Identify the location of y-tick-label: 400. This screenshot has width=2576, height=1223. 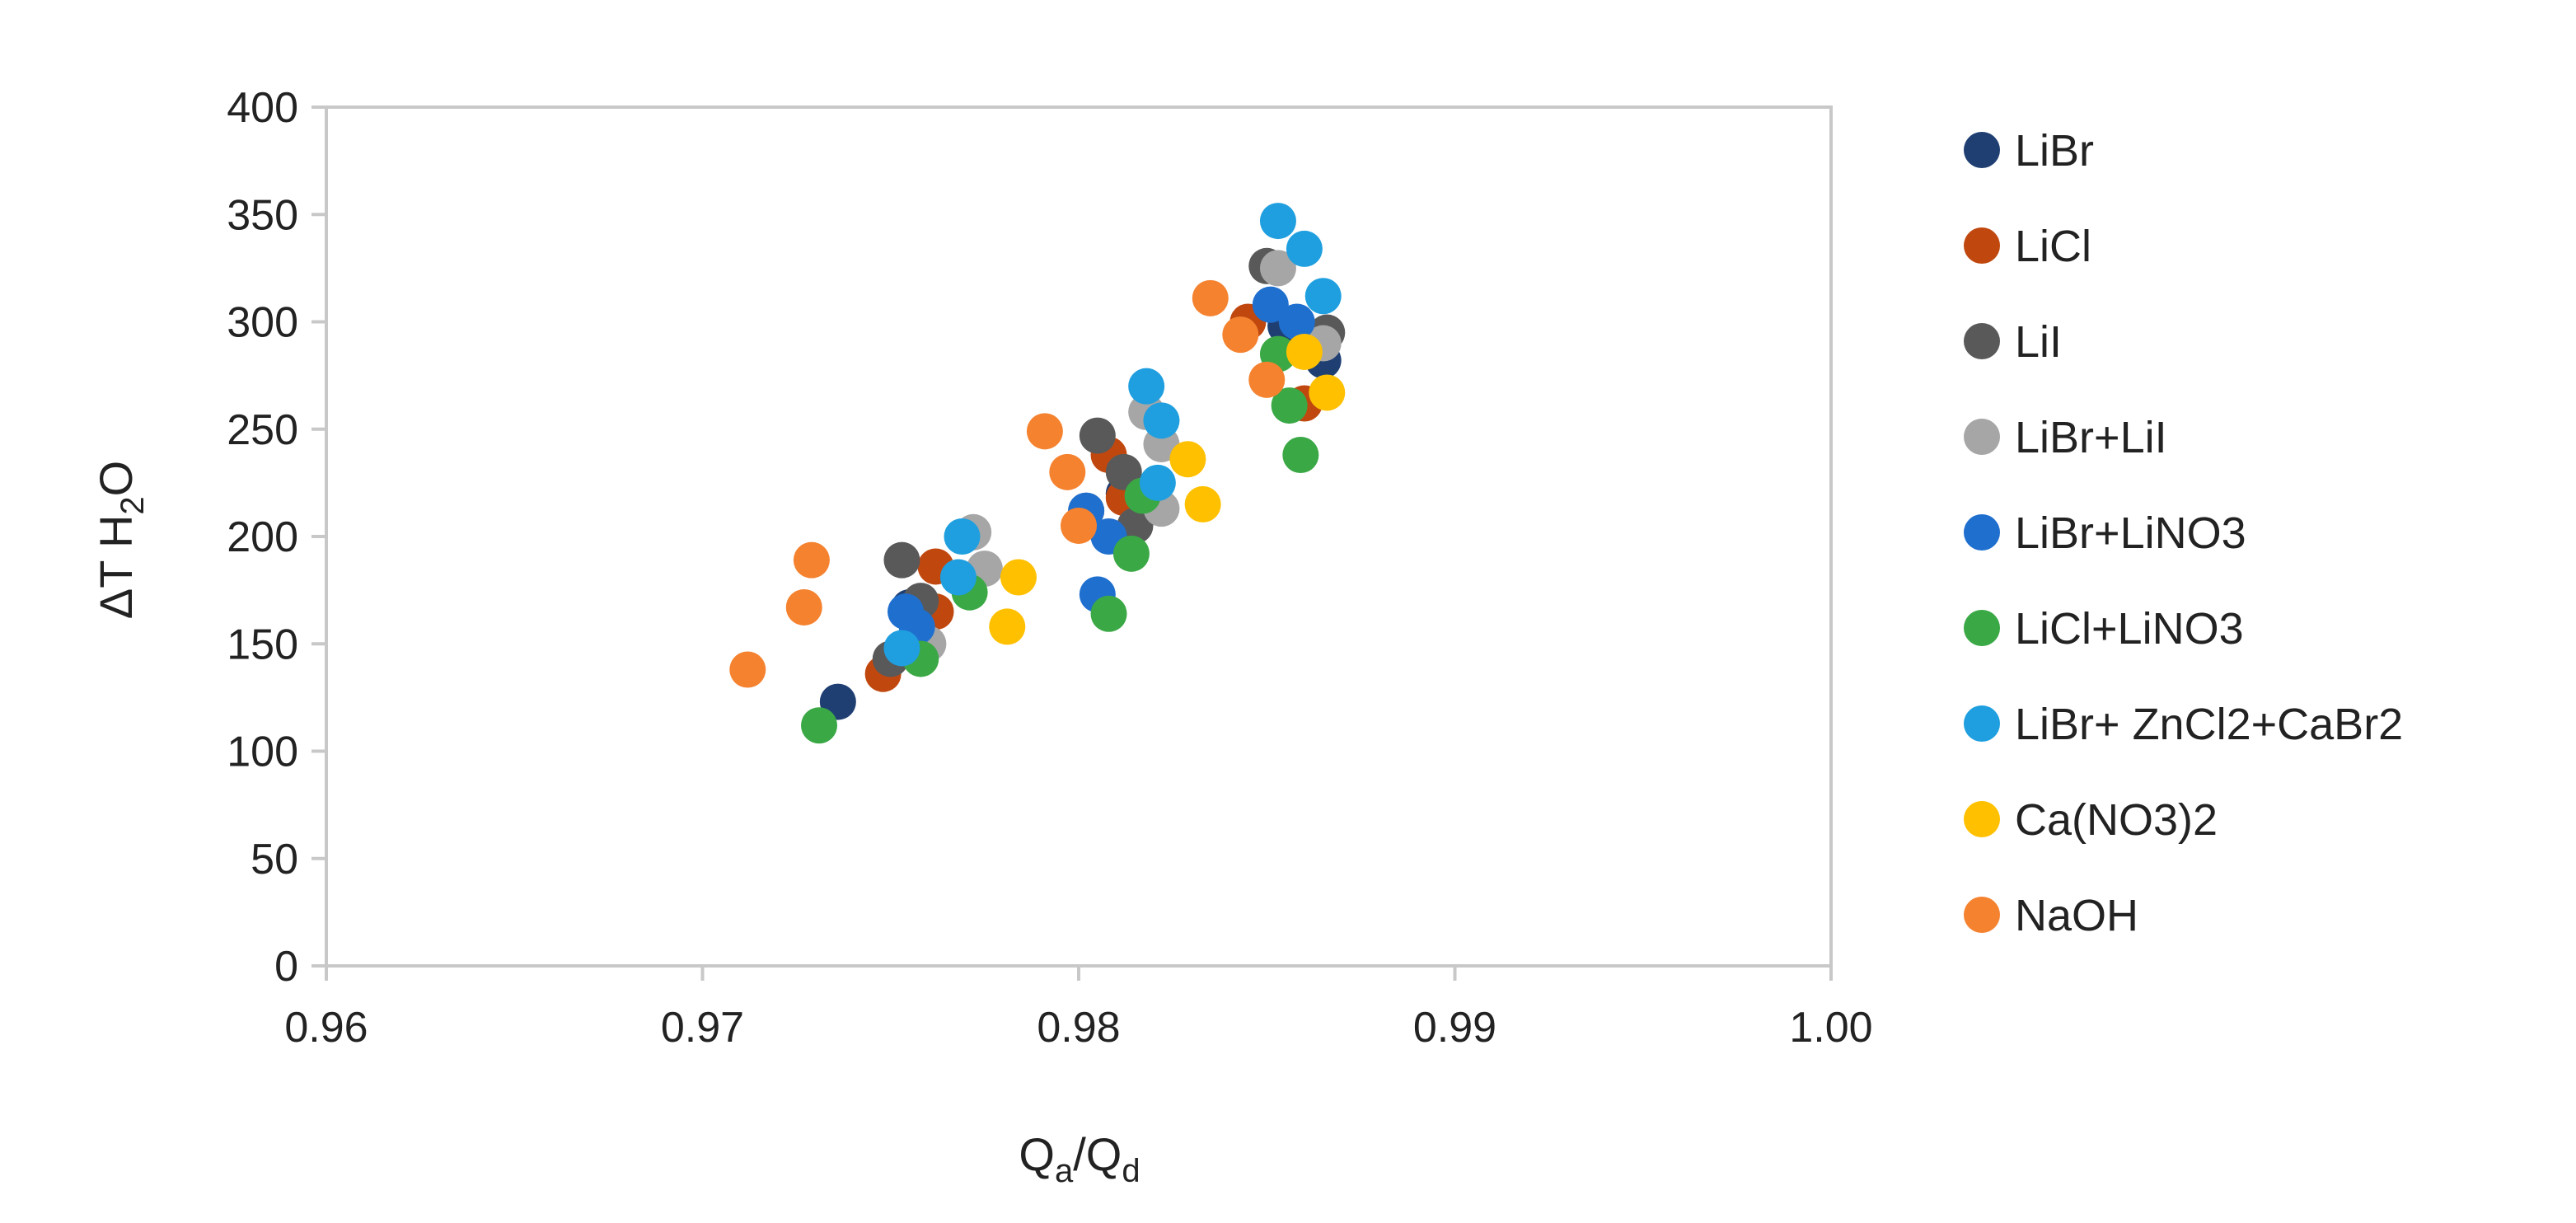
(262, 108).